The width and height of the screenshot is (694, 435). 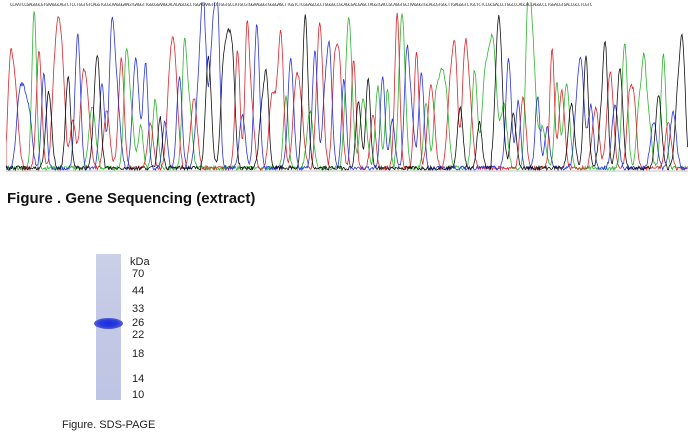 I want to click on marker-label: 33, so click(x=138, y=309).